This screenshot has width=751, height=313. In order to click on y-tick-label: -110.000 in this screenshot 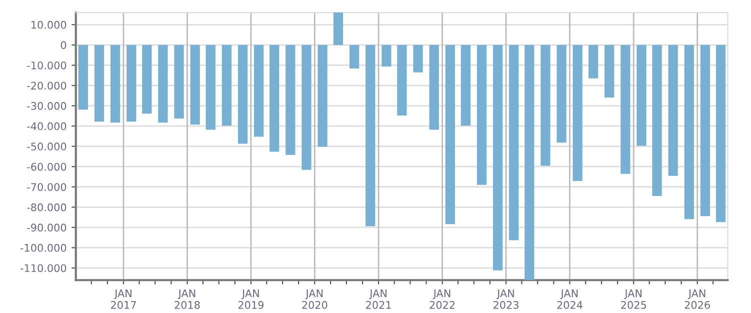, I will do `click(43, 268)`.